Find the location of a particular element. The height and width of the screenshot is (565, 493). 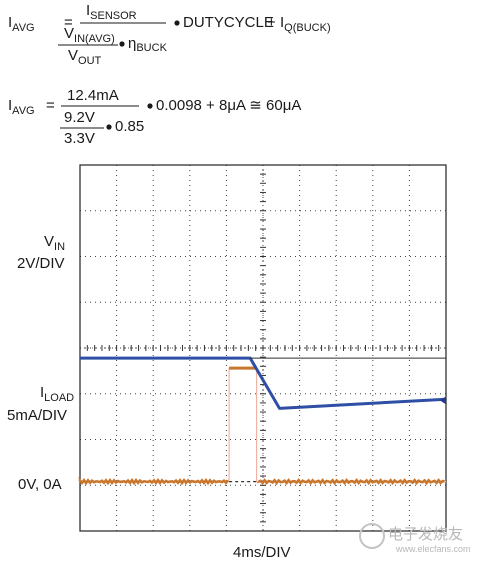

eq1-eta: ηBUCK is located at coordinates (148, 44).